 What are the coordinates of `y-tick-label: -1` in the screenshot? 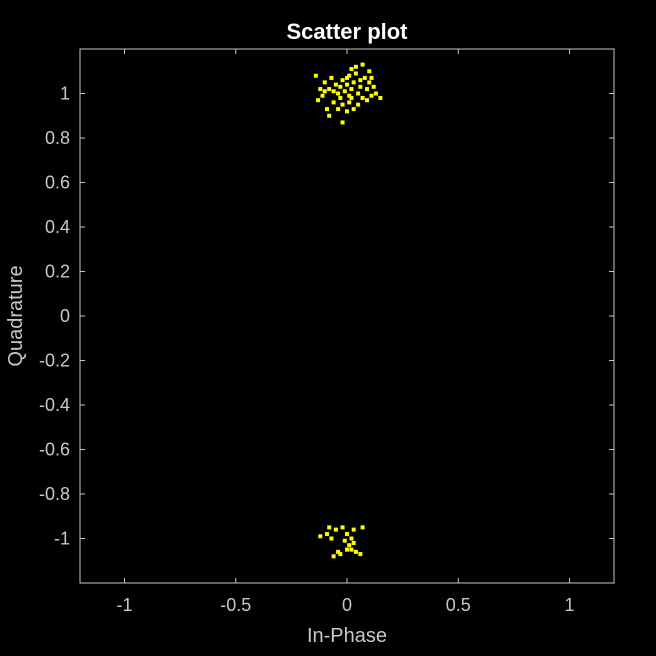 It's located at (62, 539).